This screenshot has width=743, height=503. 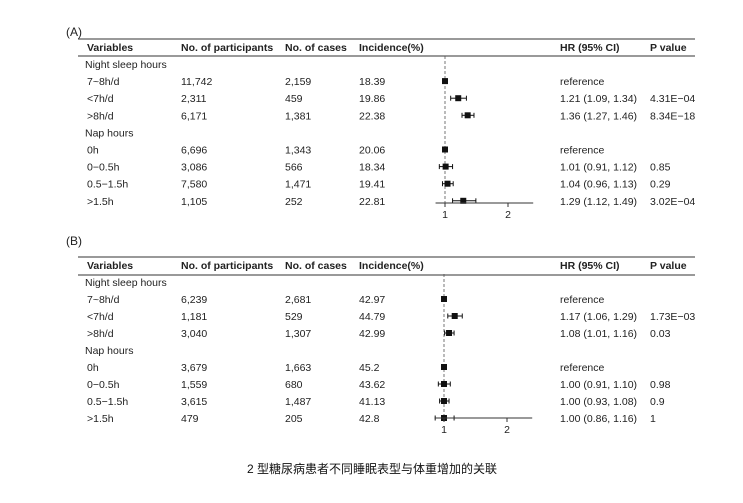 What do you see at coordinates (294, 385) in the screenshot?
I see `cases-value: 680` at bounding box center [294, 385].